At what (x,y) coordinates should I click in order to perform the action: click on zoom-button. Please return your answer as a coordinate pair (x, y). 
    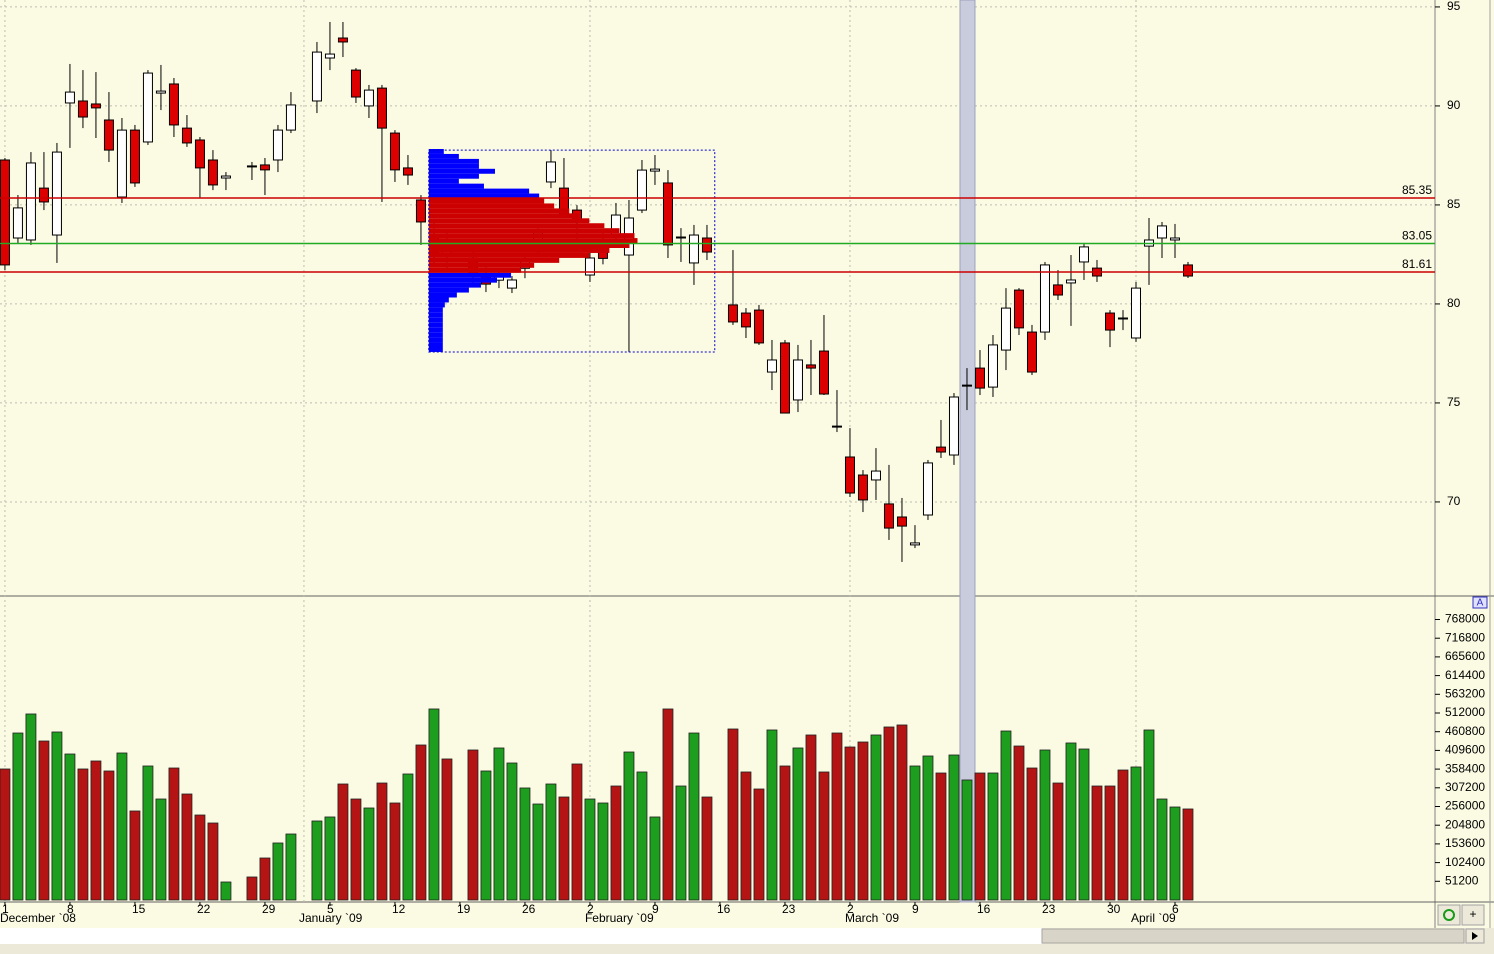
    Looking at the image, I should click on (1473, 915).